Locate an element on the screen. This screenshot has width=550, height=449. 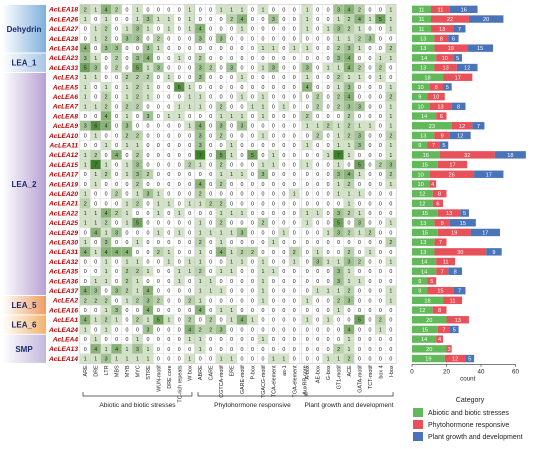
x-tick-label: 60 is located at coordinates (515, 371).